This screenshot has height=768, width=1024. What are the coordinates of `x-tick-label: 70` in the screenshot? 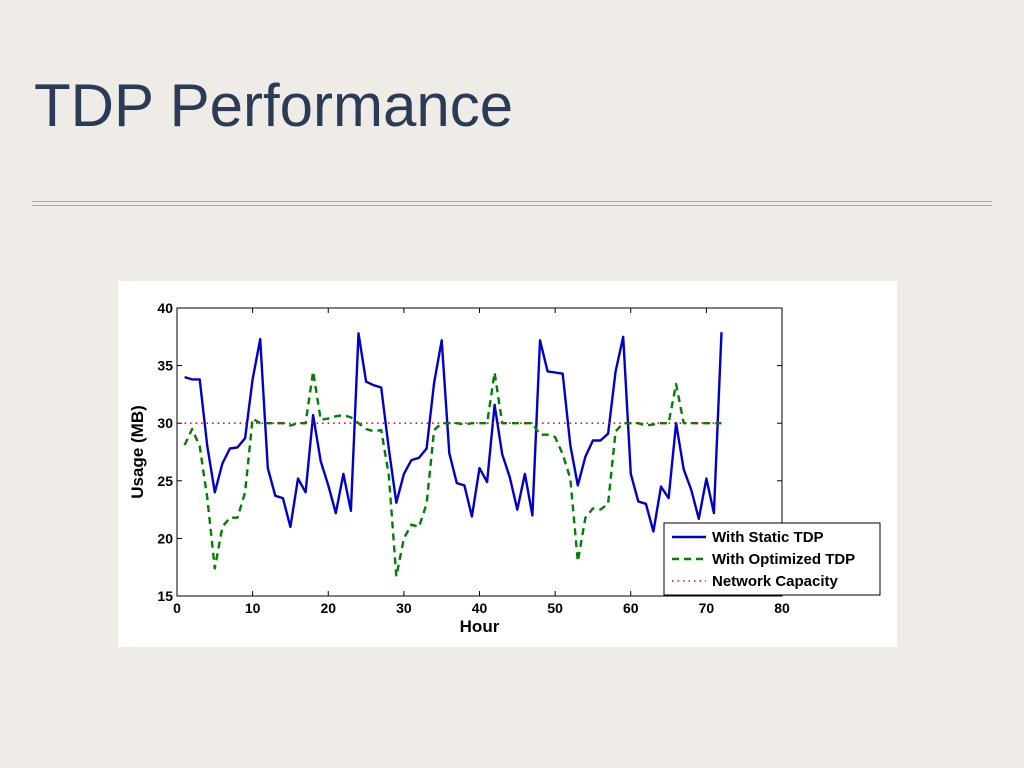 It's located at (707, 608).